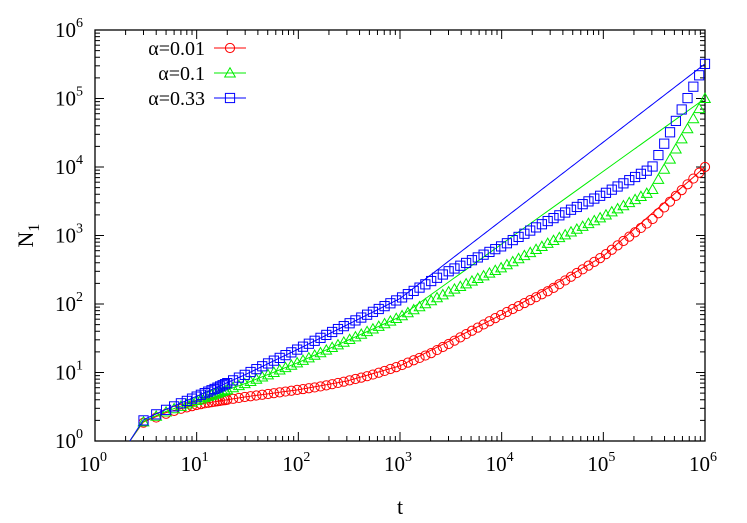  Describe the element at coordinates (176, 99) in the screenshot. I see `legend-label: α=0.33` at that location.